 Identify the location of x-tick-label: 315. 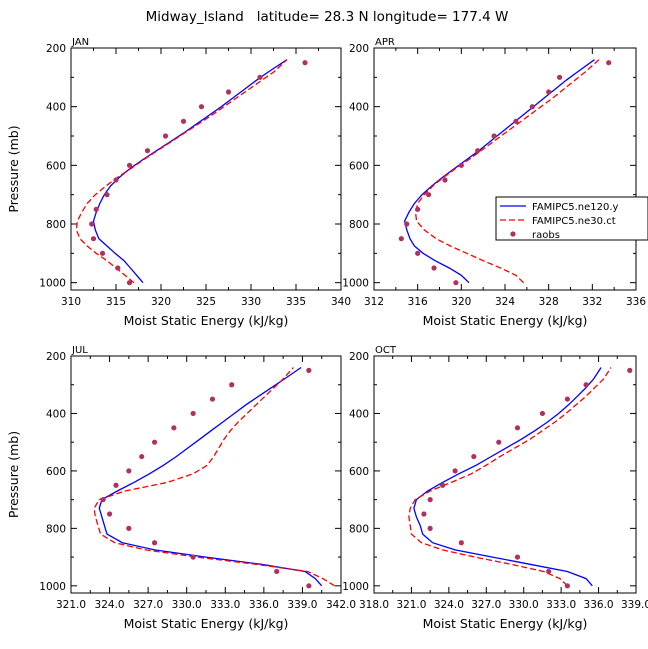
(116, 302).